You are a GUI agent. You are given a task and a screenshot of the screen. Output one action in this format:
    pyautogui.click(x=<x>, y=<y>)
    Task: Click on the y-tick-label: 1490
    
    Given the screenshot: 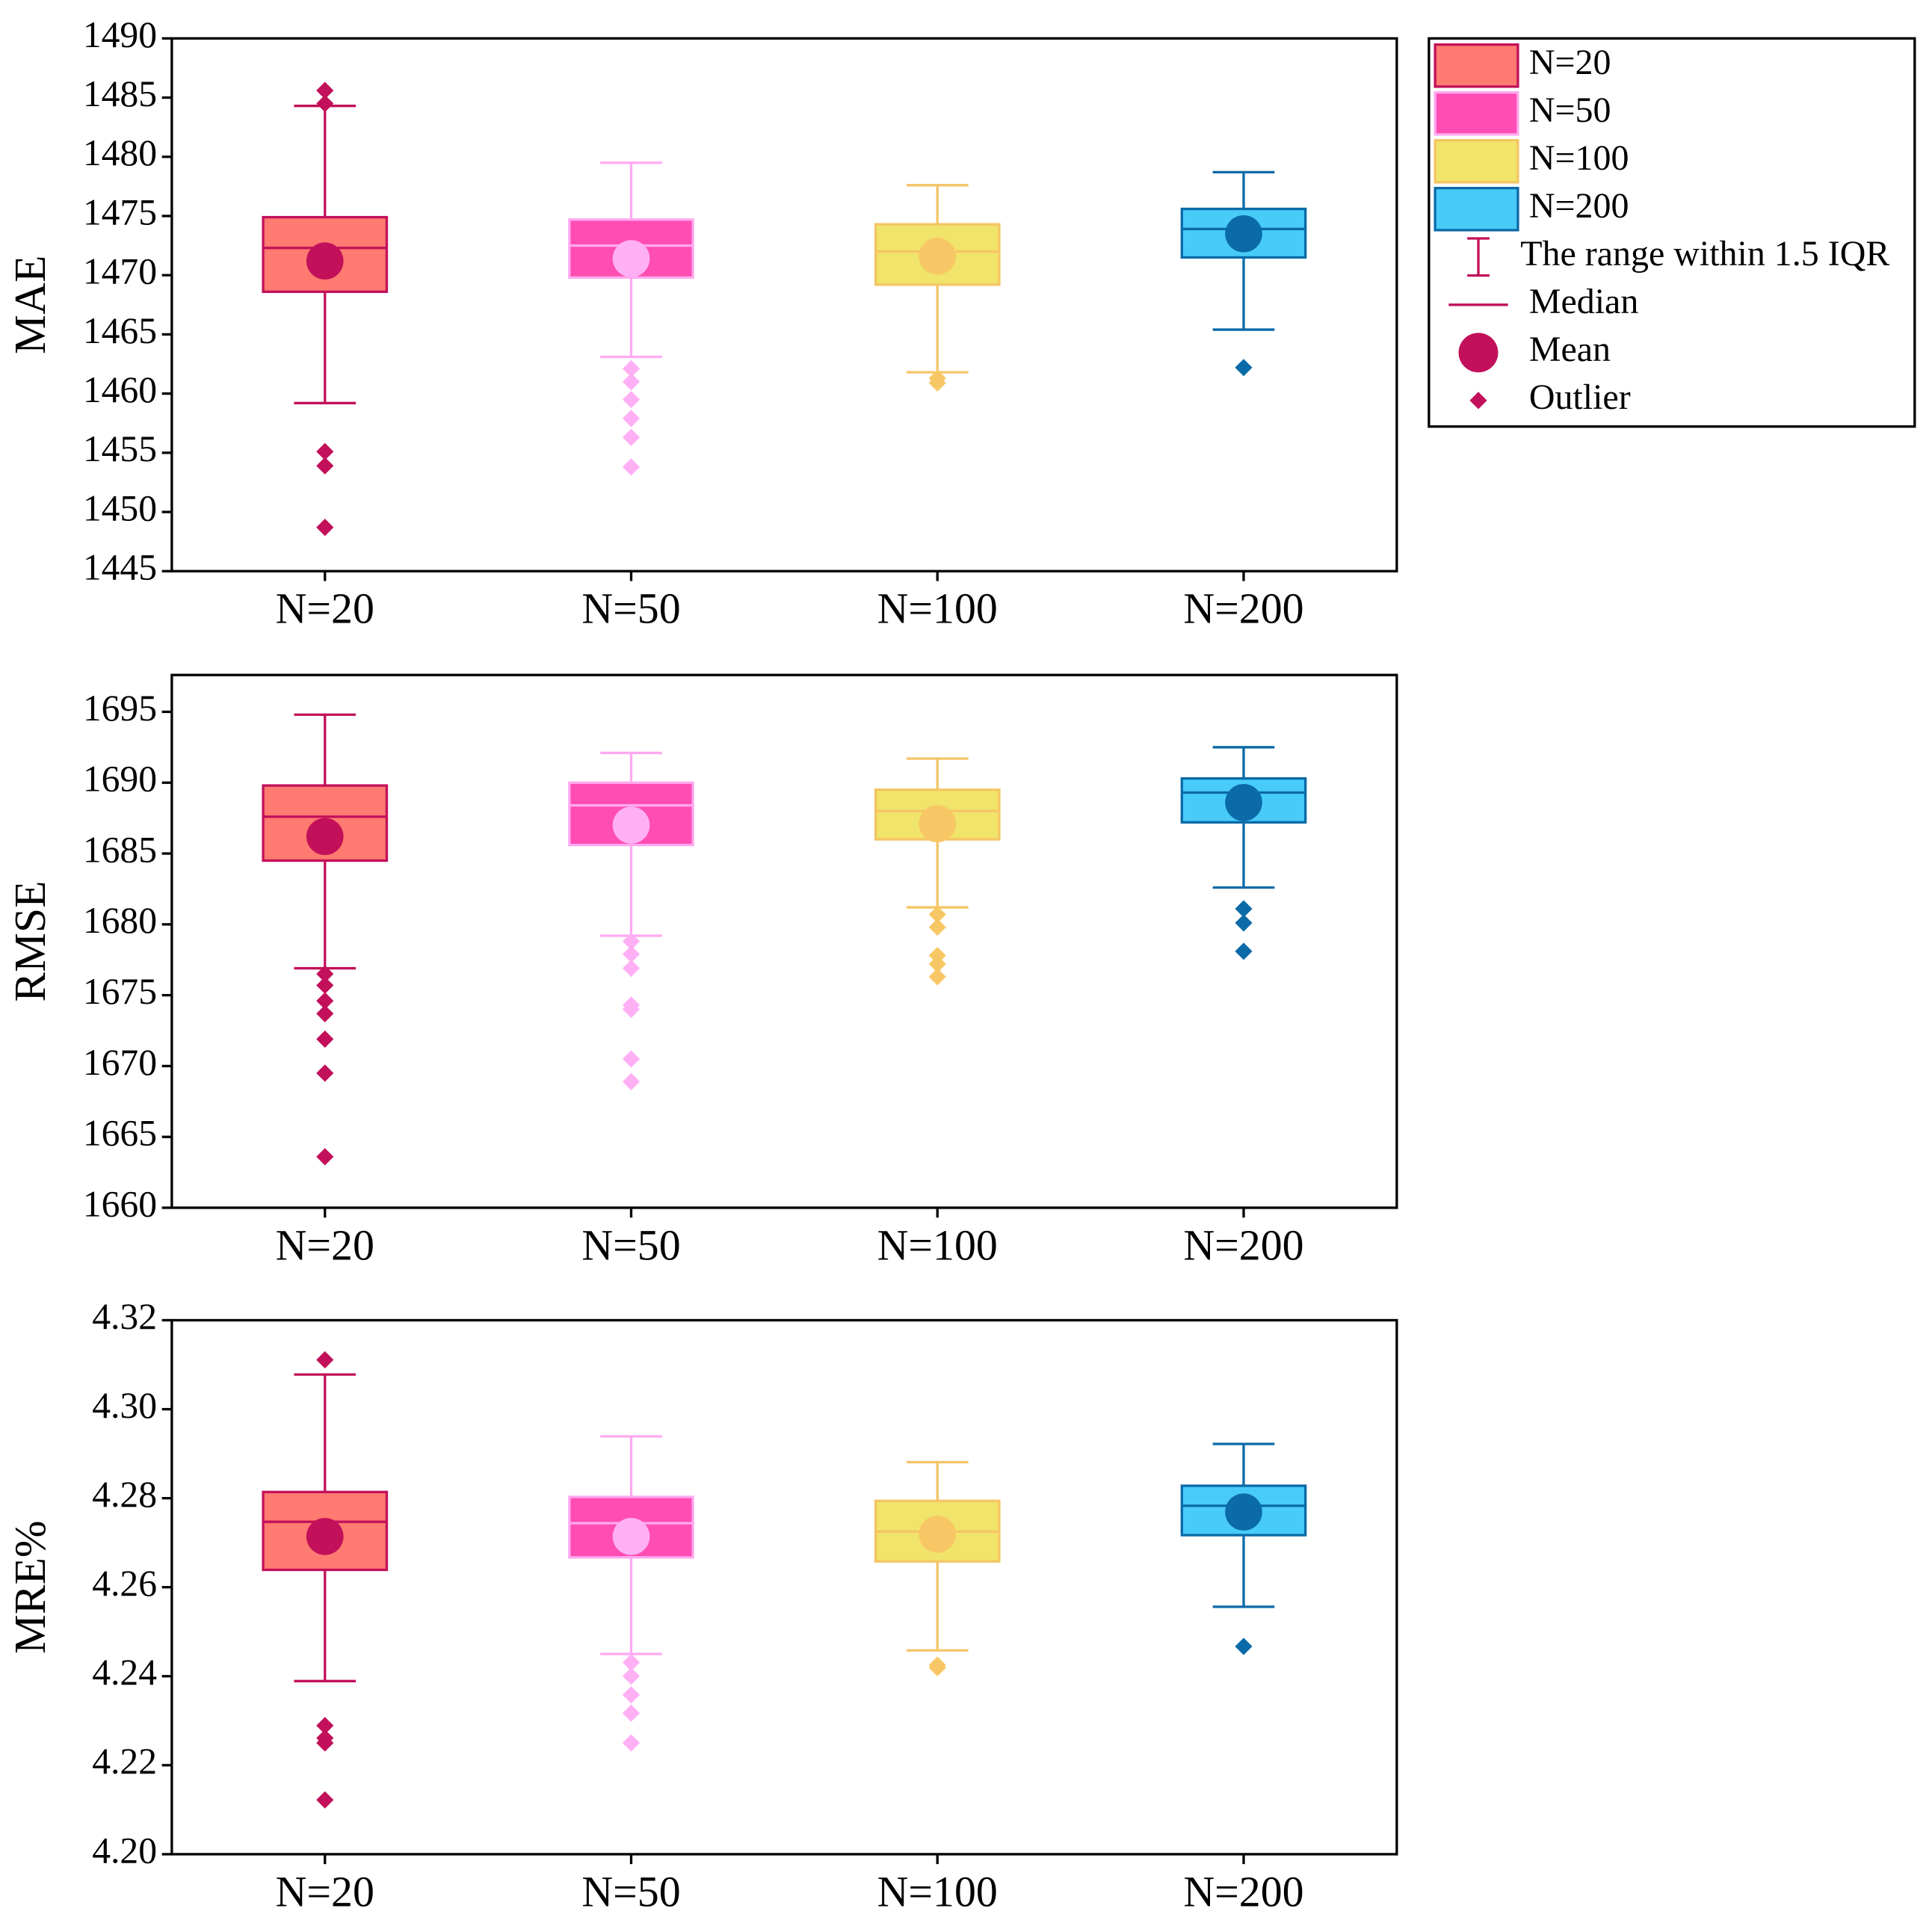 What is the action you would take?
    pyautogui.click(x=120, y=34)
    